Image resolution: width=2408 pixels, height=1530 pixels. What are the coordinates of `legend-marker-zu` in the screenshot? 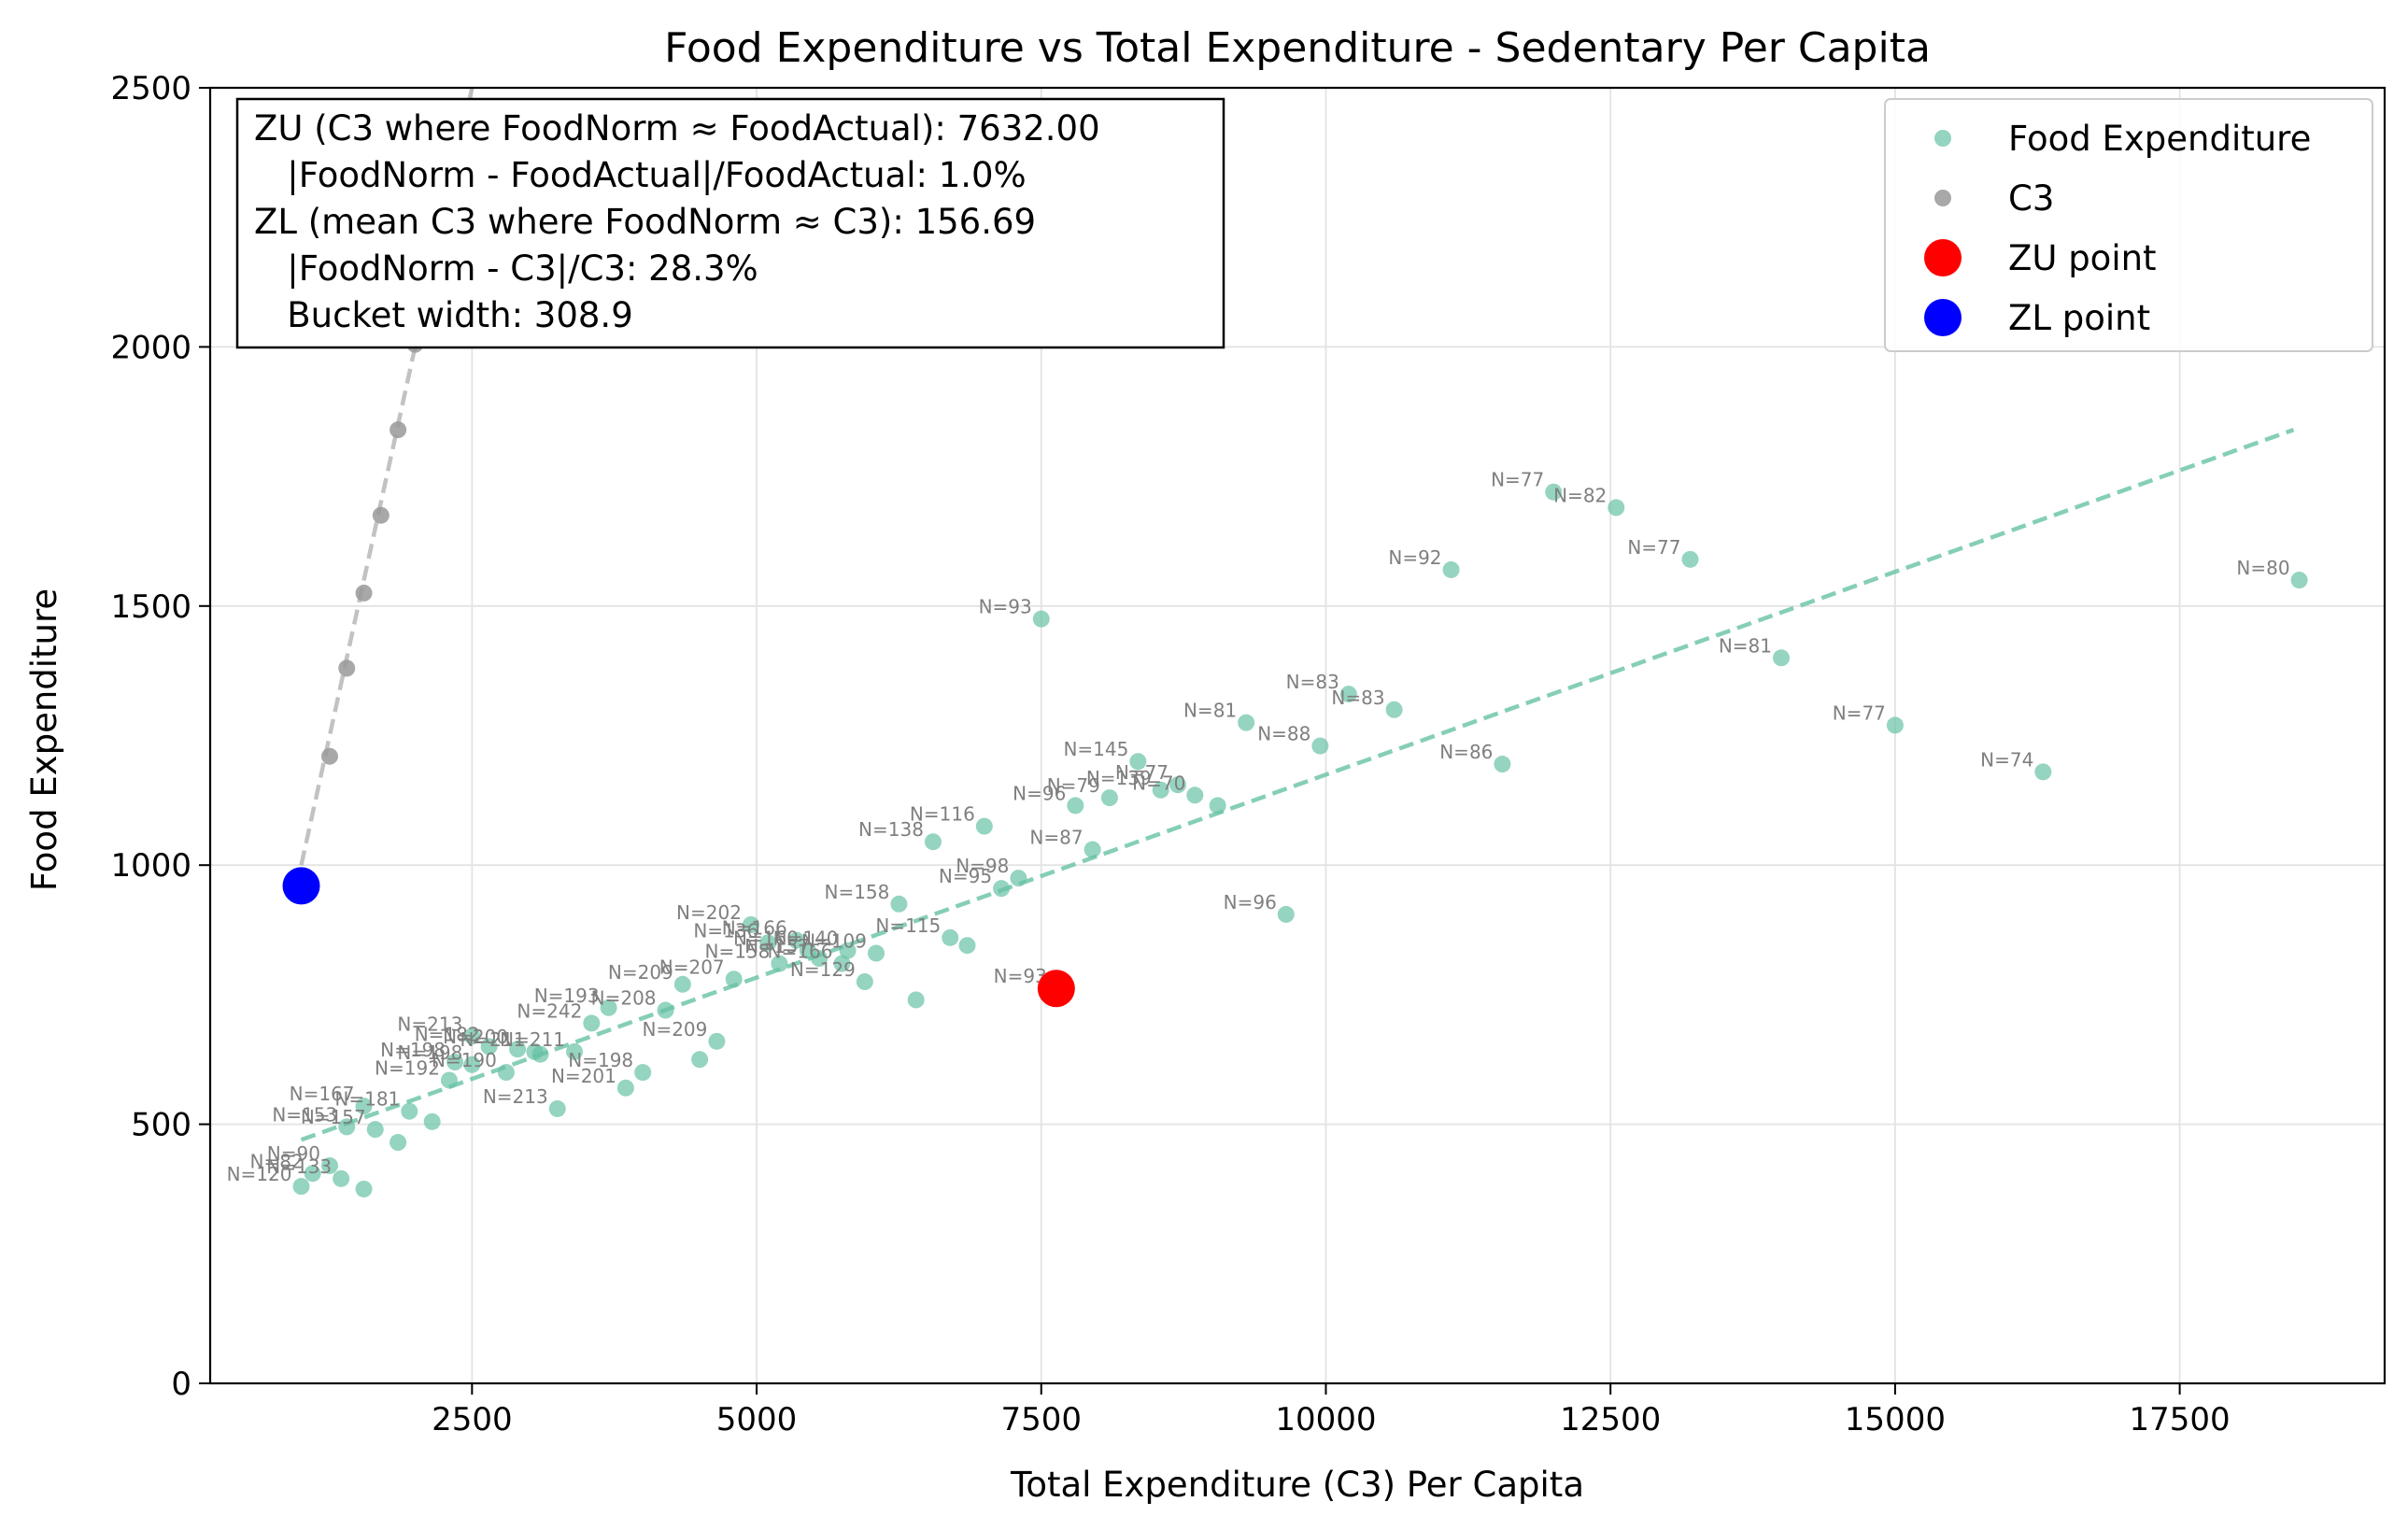 It's located at (1943, 257).